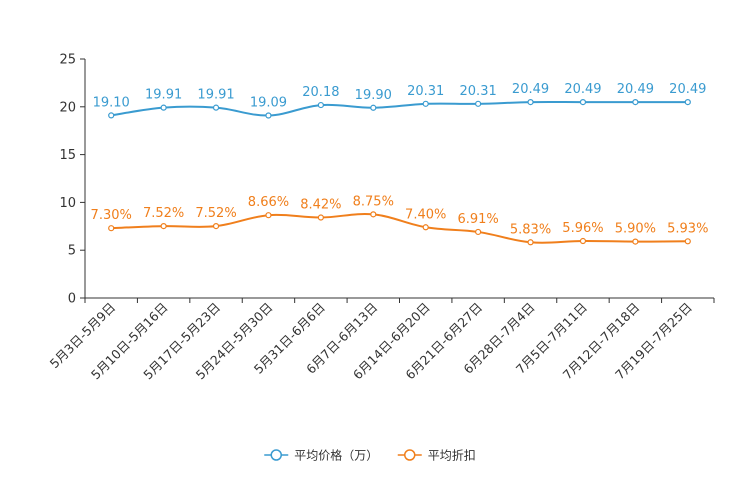  I want to click on legend-item-1: 平均折扣, so click(436, 455).